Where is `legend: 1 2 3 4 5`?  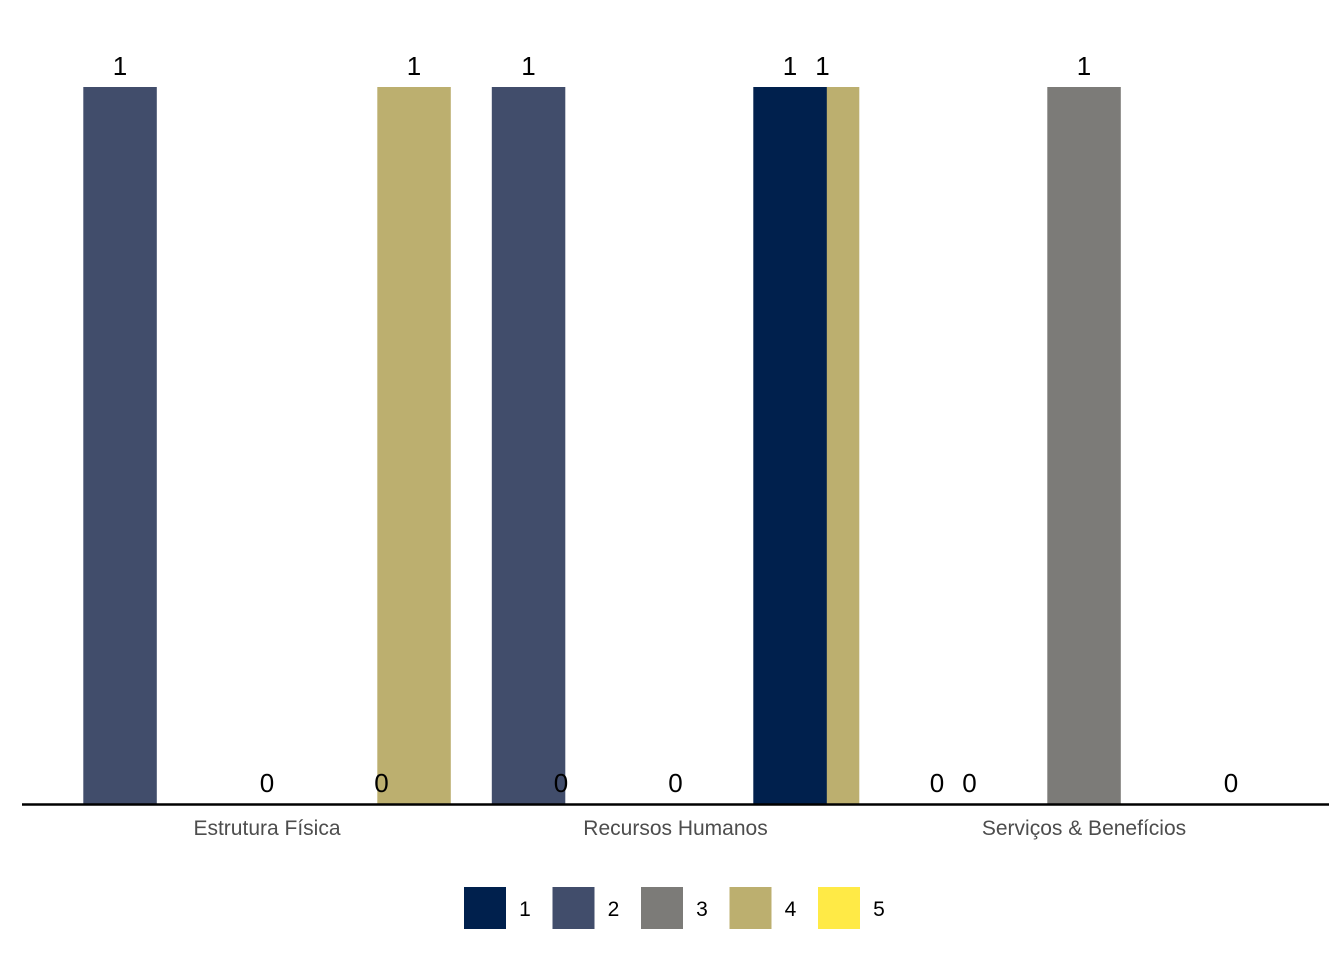
legend: 1 2 3 4 5 is located at coordinates (674, 908).